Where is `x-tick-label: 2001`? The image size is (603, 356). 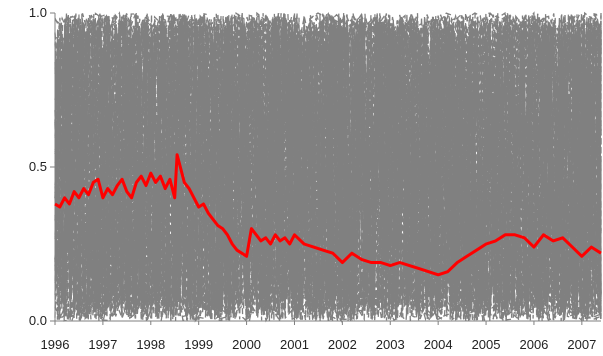
x-tick-label: 2001 is located at coordinates (294, 344).